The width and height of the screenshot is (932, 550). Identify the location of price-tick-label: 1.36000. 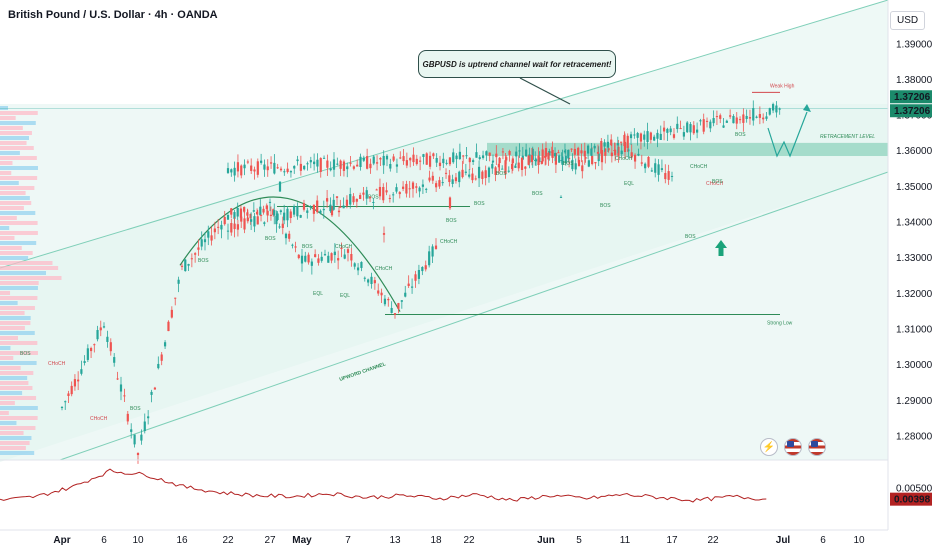
(914, 151).